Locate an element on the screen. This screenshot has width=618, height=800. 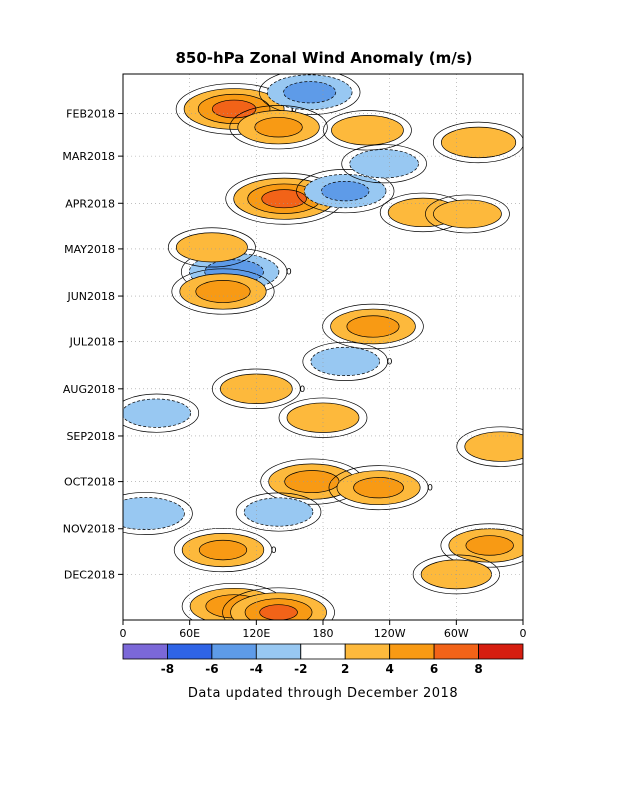
y-tick-label: JUL2018 is located at coordinates (92, 342).